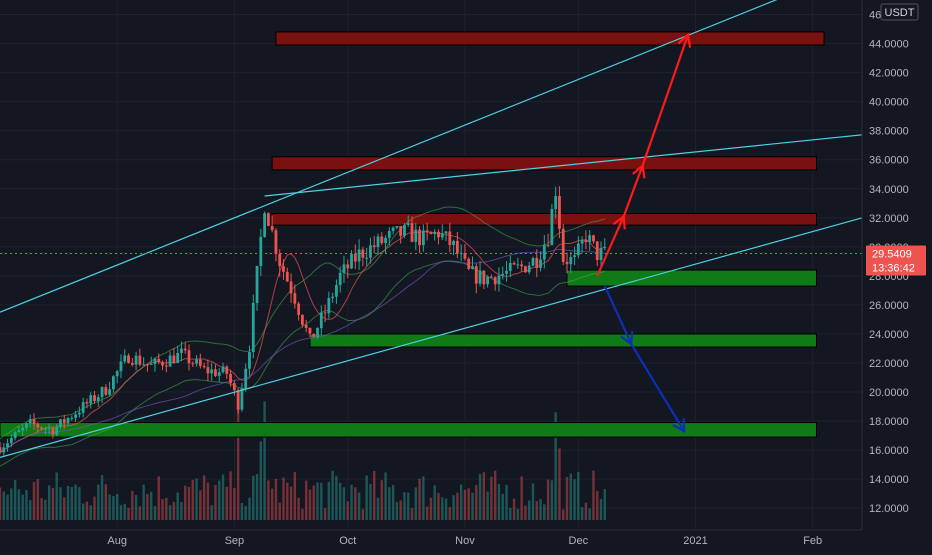 This screenshot has width=932, height=555. Describe the element at coordinates (896, 260) in the screenshot. I see `current-price-tag` at that location.